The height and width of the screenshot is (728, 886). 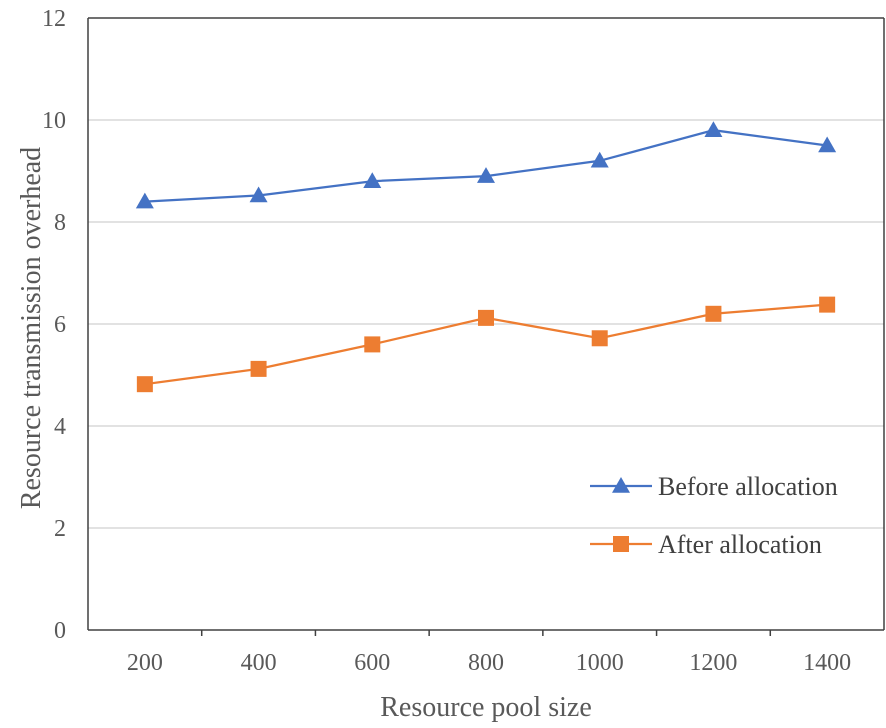 What do you see at coordinates (60, 631) in the screenshot?
I see `y-tick-label: 0` at bounding box center [60, 631].